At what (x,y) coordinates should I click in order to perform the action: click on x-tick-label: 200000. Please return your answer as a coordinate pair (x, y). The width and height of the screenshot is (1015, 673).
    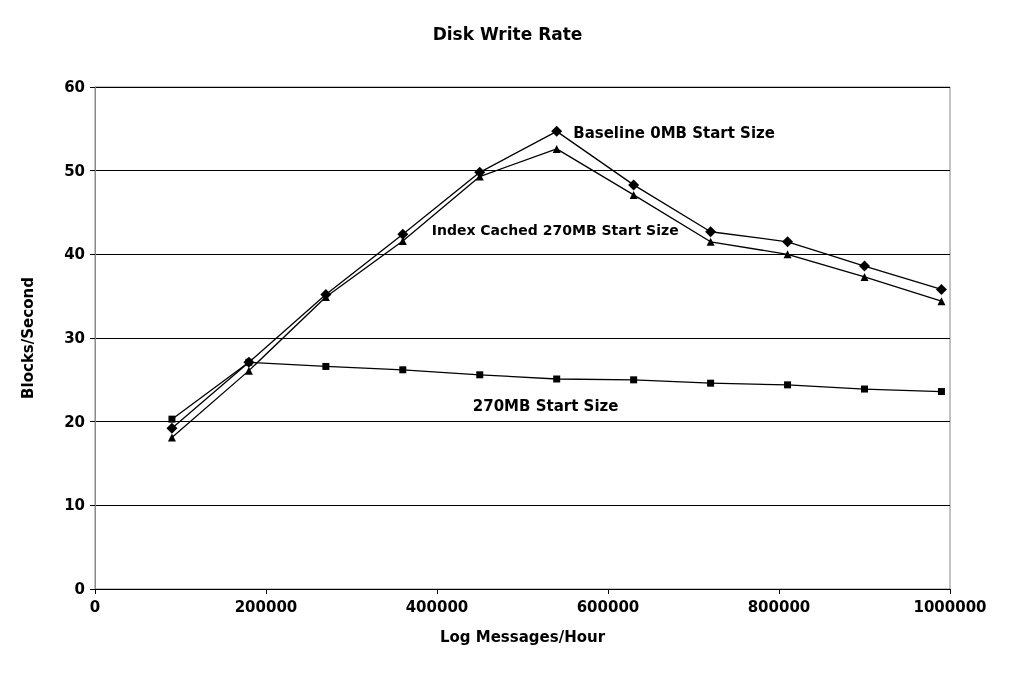
    Looking at the image, I should click on (266, 606).